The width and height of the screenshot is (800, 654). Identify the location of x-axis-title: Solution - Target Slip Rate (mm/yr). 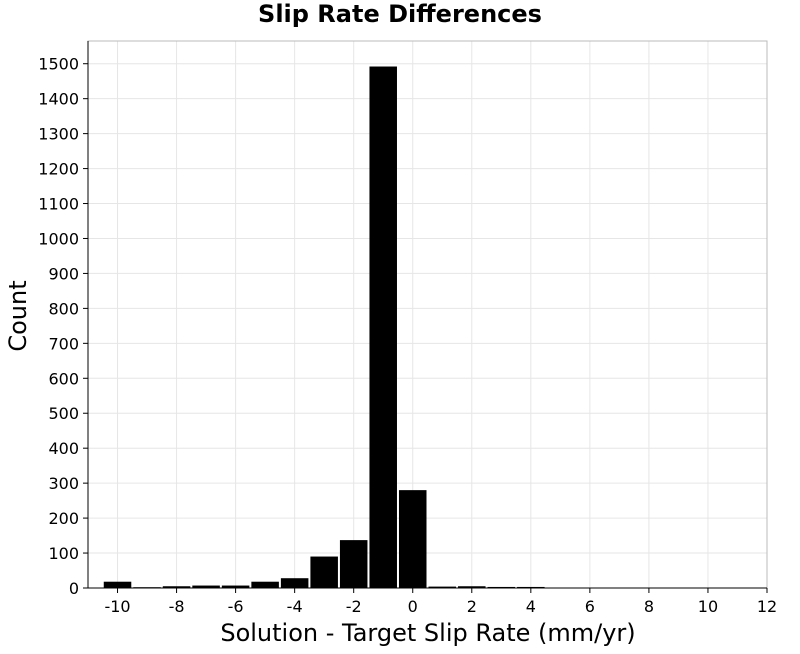
(427, 633).